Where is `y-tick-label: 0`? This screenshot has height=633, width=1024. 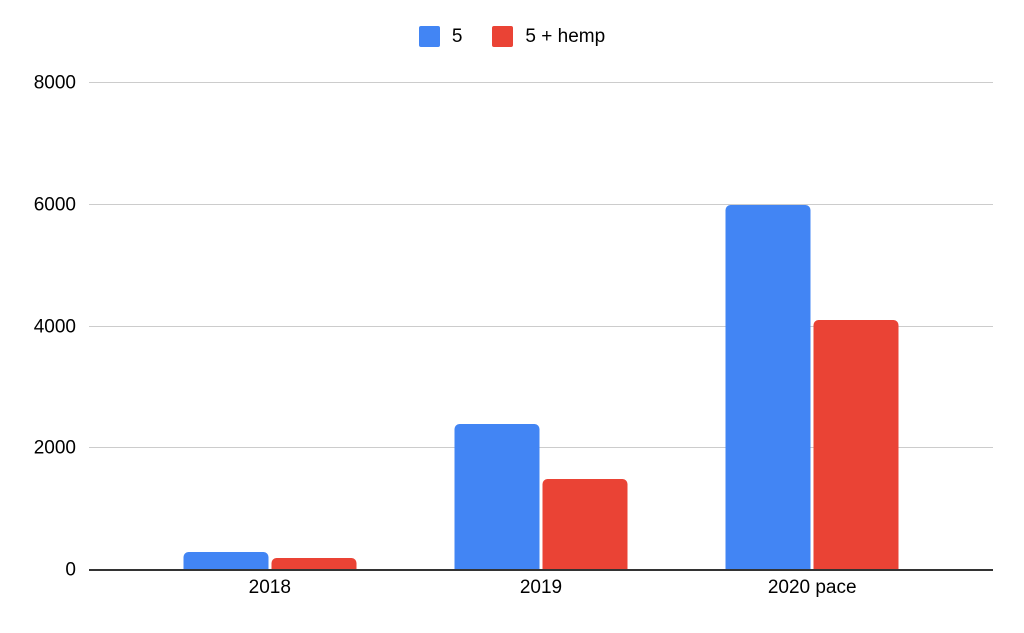 y-tick-label: 0 is located at coordinates (70, 570).